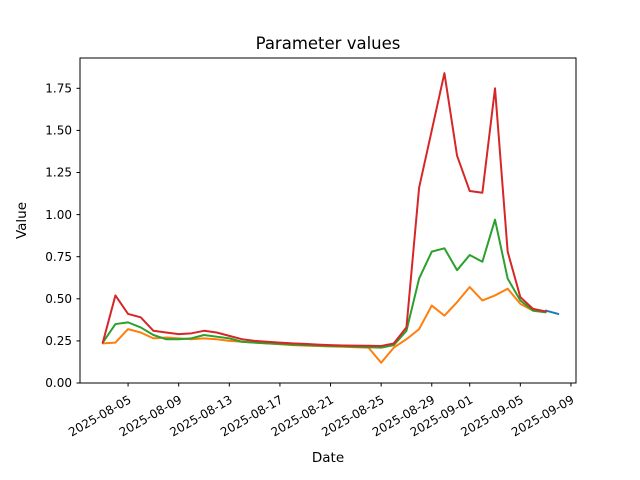 This screenshot has width=640, height=480. What do you see at coordinates (58, 89) in the screenshot?
I see `y-tick-label: 1.75` at bounding box center [58, 89].